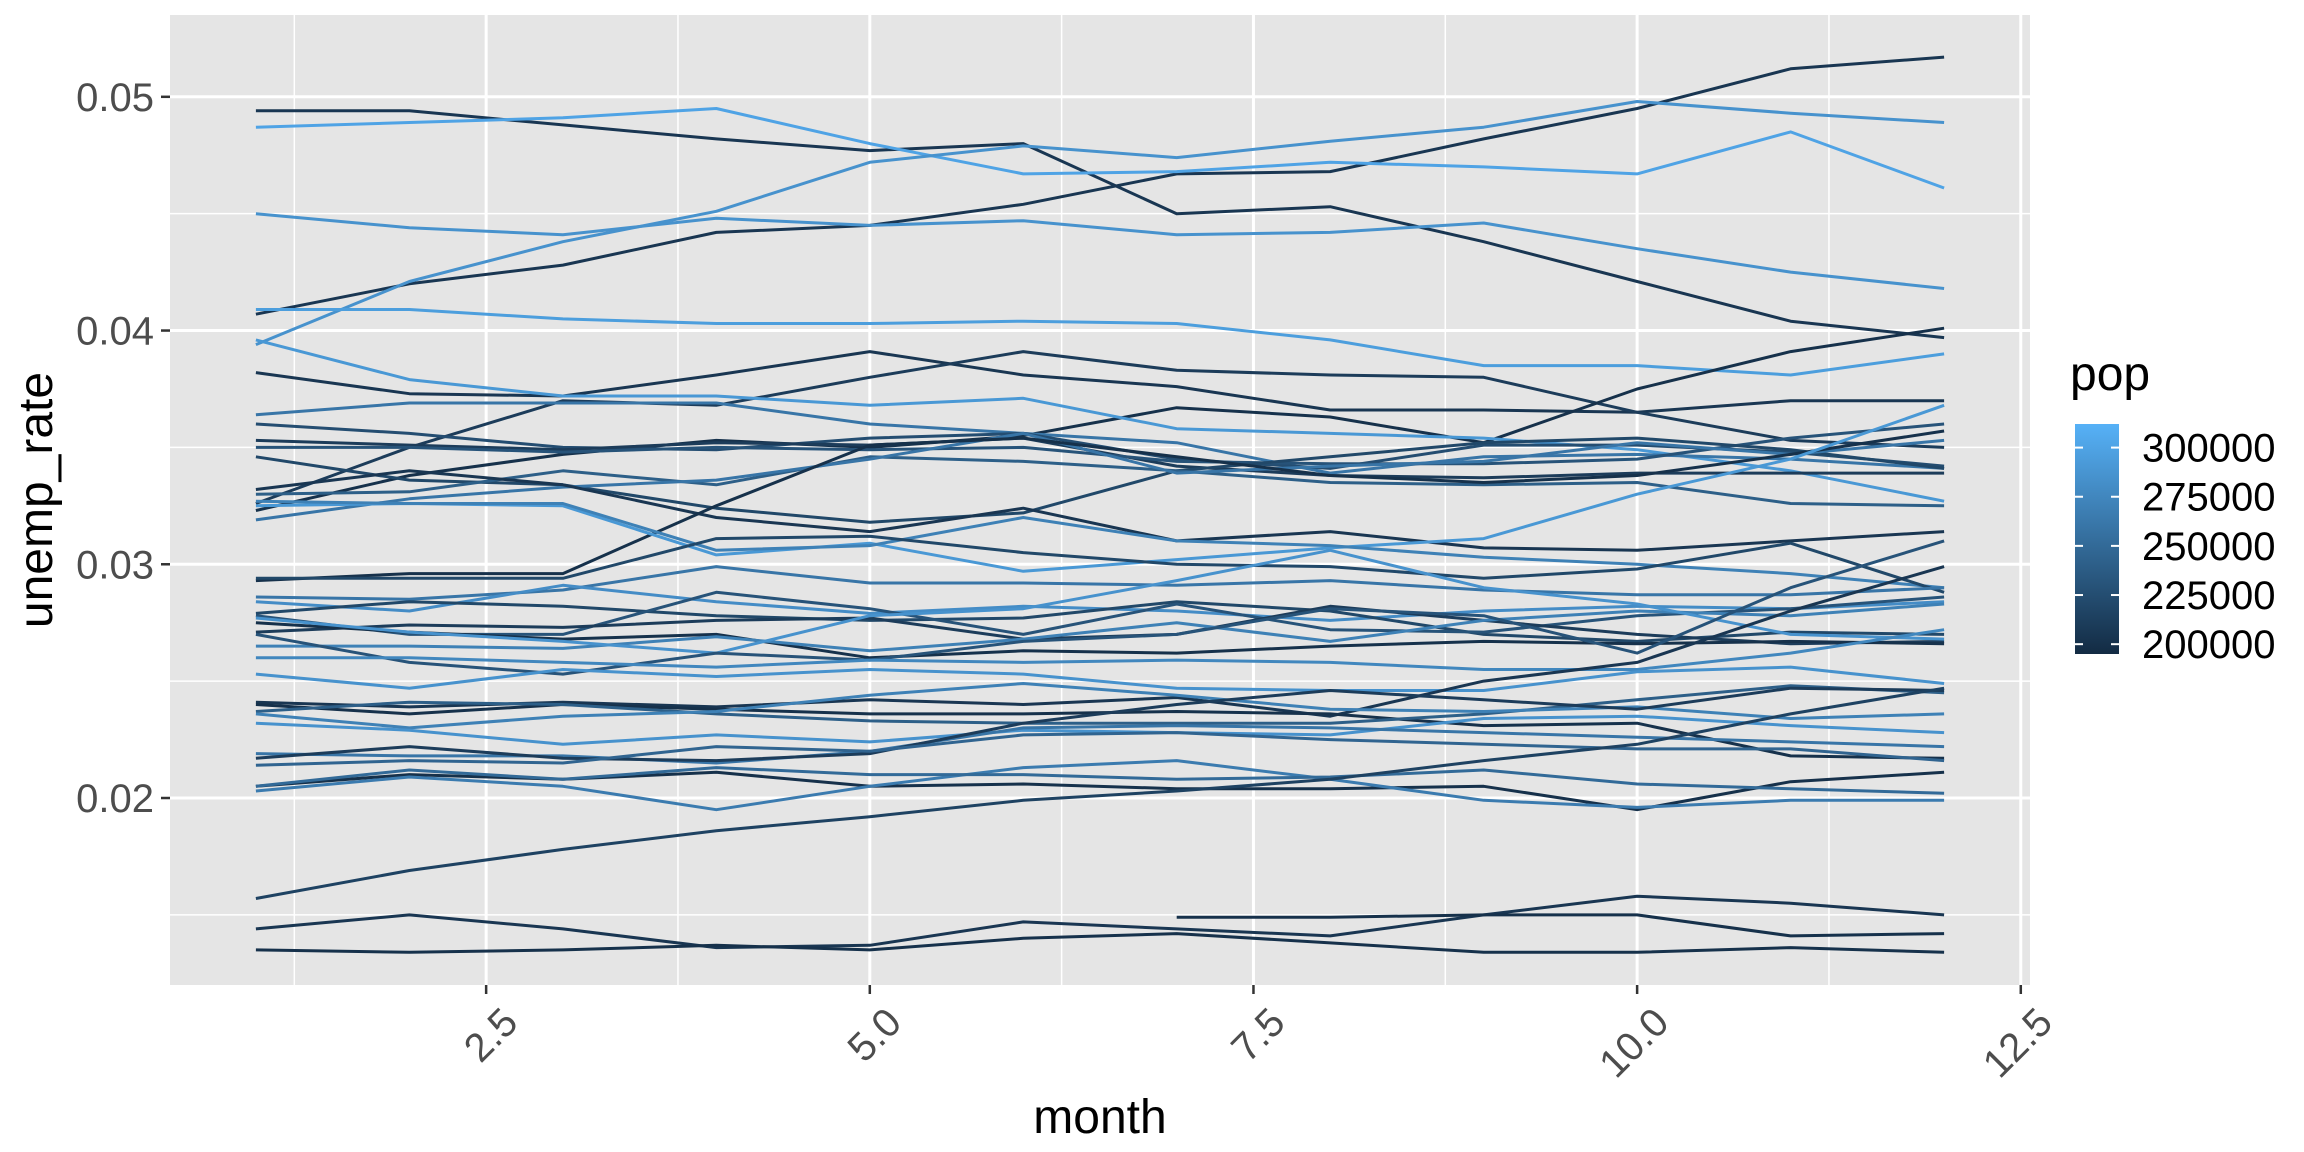 Image resolution: width=2304 pixels, height=1152 pixels. Describe the element at coordinates (2208, 596) in the screenshot. I see `legend-label: 225000` at that location.